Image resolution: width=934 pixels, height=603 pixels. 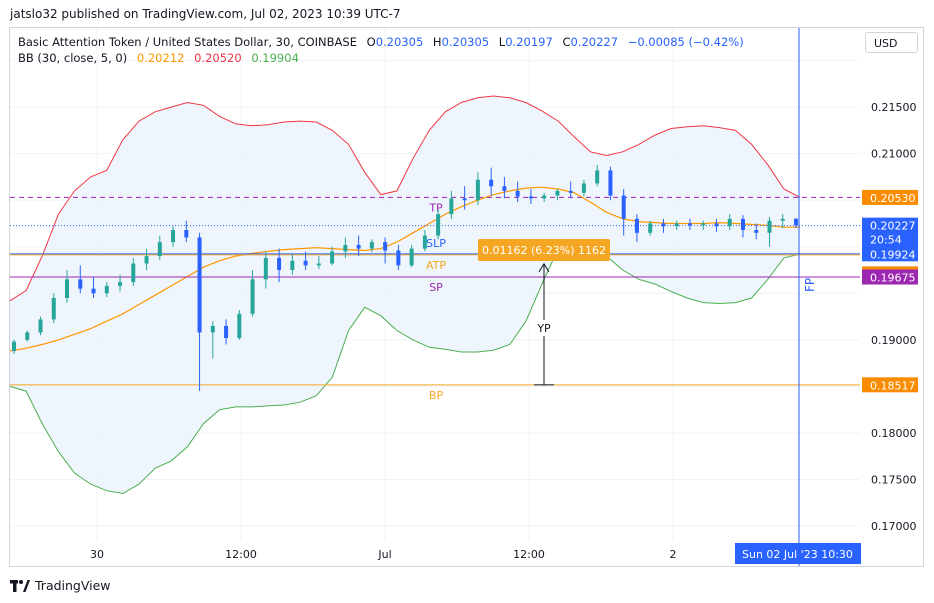 I want to click on y-tick-label: 0.17500, so click(x=894, y=479).